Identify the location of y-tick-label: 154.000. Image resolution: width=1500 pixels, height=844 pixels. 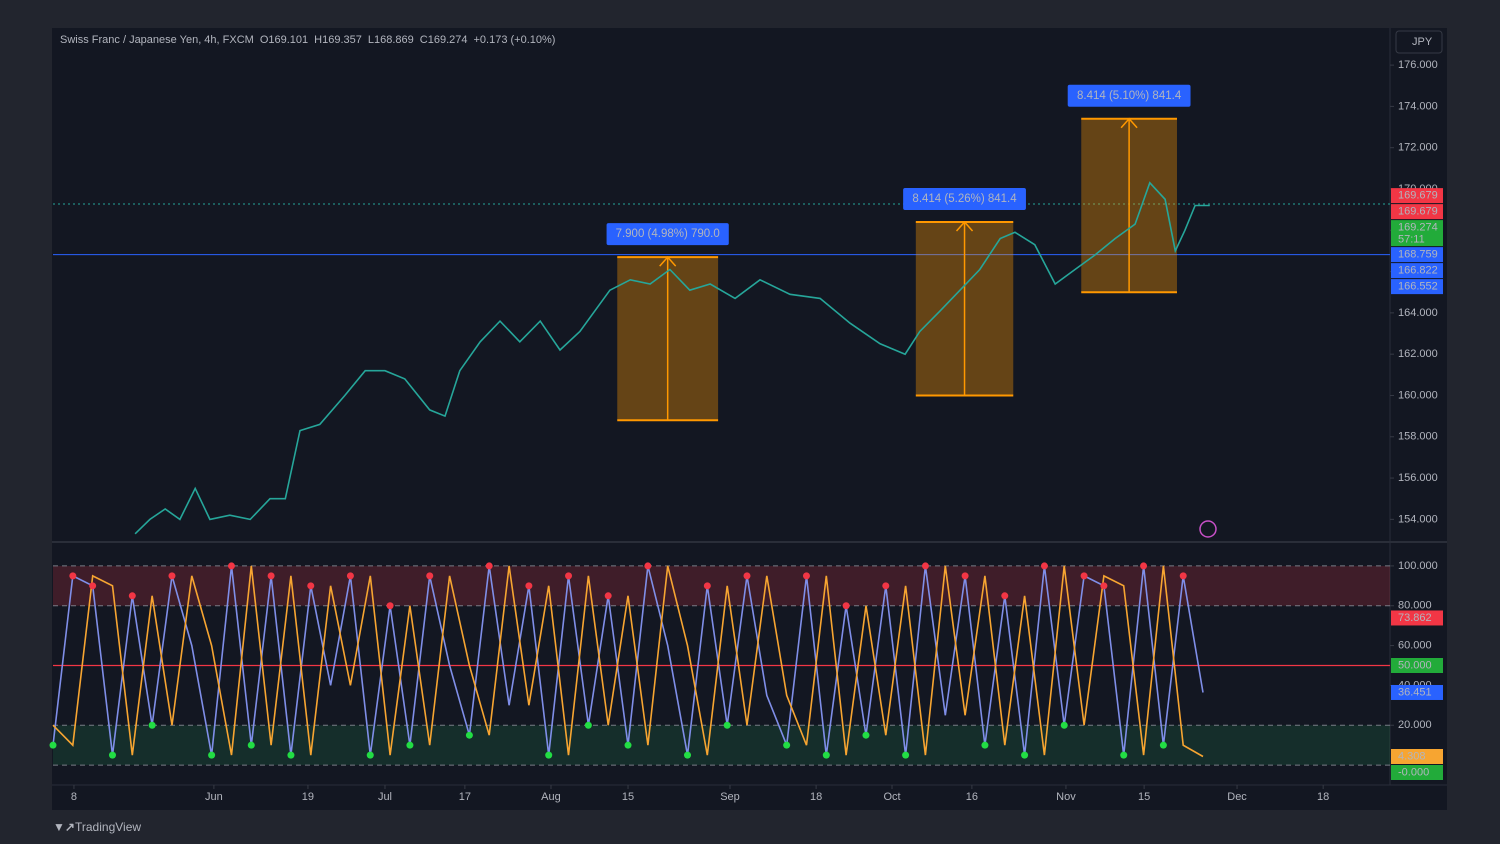
(1418, 519).